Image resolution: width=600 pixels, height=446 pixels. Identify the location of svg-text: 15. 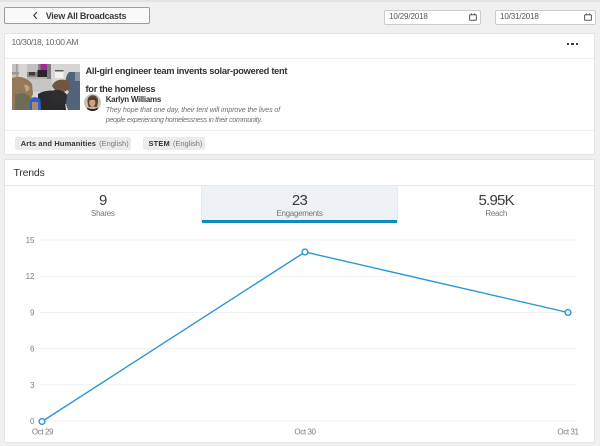
(30, 240).